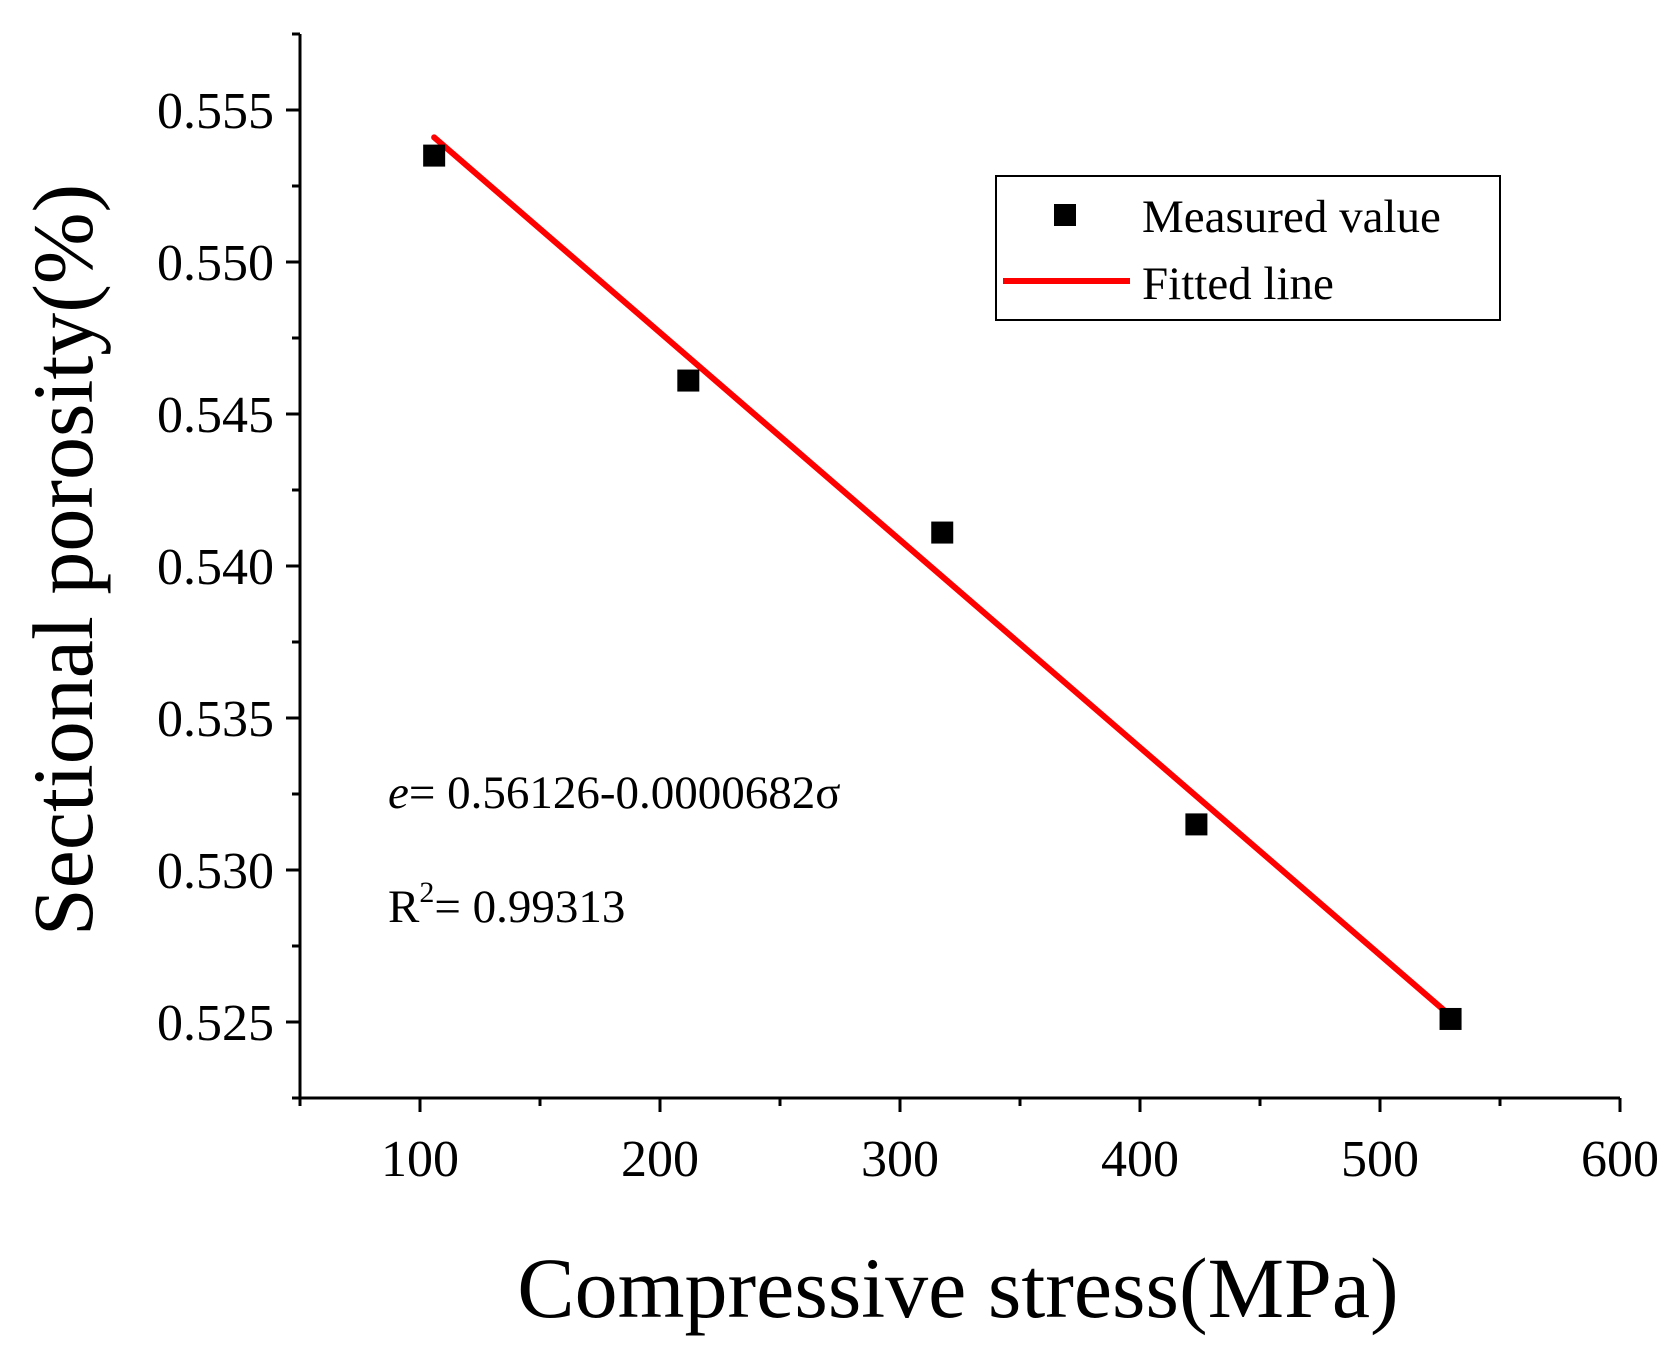 The image size is (1677, 1357). What do you see at coordinates (215, 719) in the screenshot?
I see `y-tick-label: 0.535` at bounding box center [215, 719].